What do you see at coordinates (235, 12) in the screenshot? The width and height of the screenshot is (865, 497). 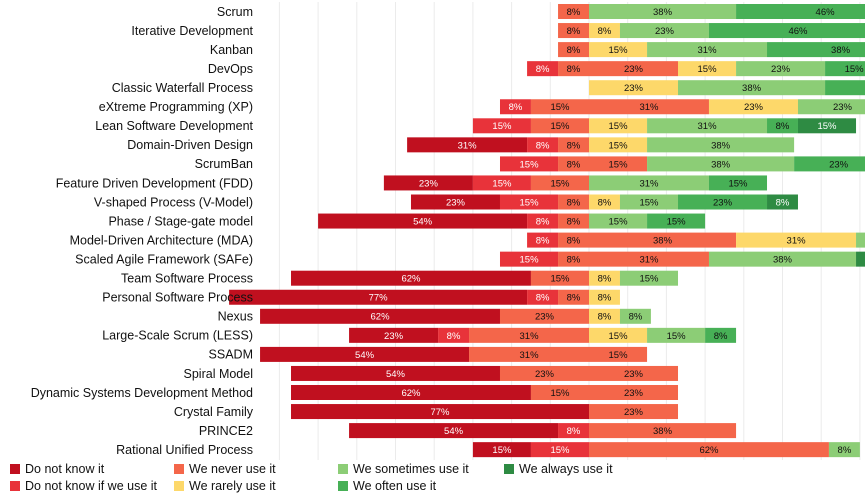 I see `category-label: Scrum` at bounding box center [235, 12].